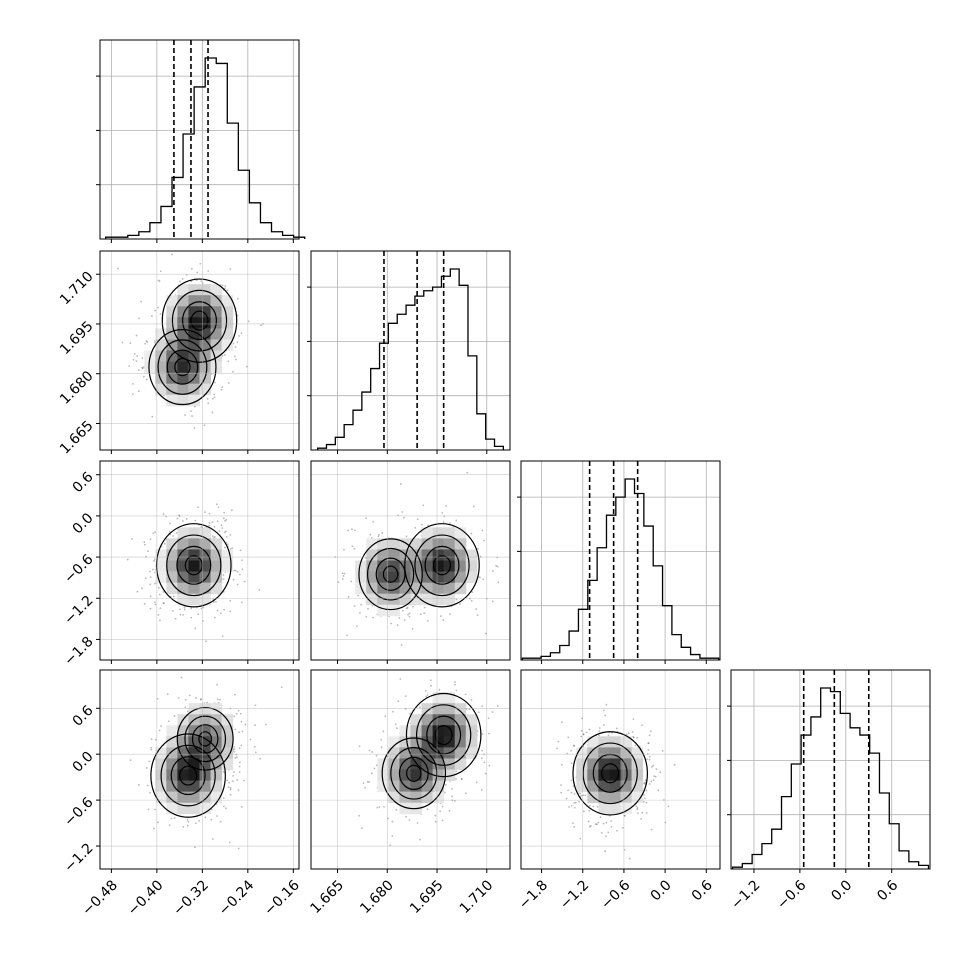 The height and width of the screenshot is (970, 970). Describe the element at coordinates (146, 898) in the screenshot. I see `x-tick-label: −0.40` at that location.